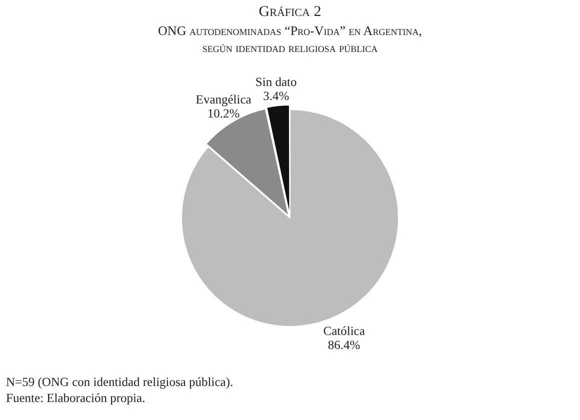 This screenshot has height=420, width=580. I want to click on data-label: 10.2%, so click(223, 113).